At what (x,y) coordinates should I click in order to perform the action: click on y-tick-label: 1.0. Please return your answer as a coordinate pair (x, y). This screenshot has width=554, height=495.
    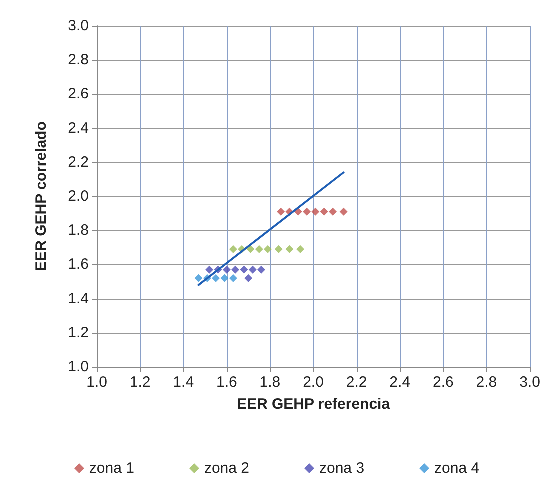
    Looking at the image, I should click on (78, 367).